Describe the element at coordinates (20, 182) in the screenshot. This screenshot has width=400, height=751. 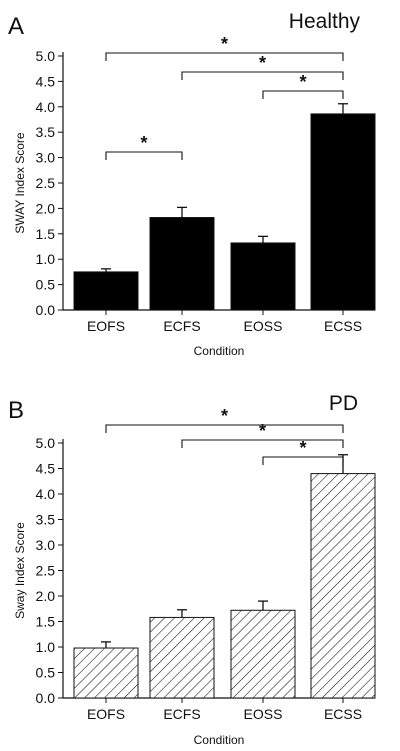
I see `y-axis-label: SWAY Index Score` at that location.